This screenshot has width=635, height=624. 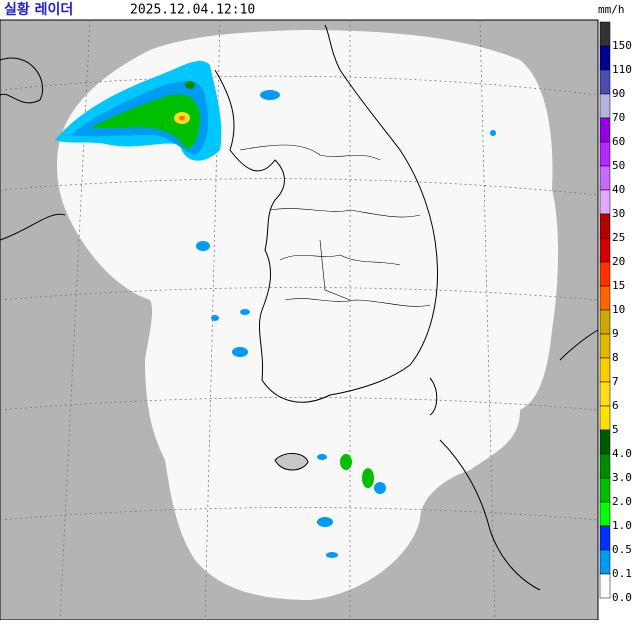 What do you see at coordinates (618, 213) in the screenshot?
I see `legend-label: 30` at bounding box center [618, 213].